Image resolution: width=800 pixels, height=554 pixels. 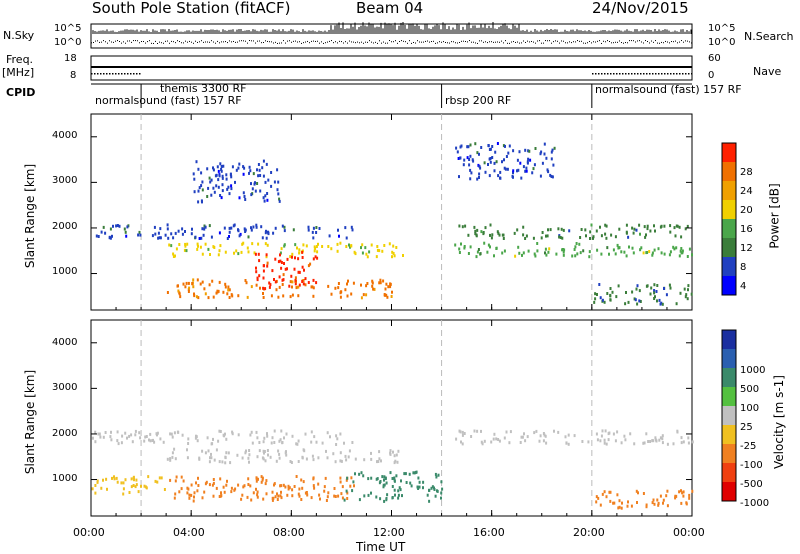 I want to click on nave-tick-bottom: 0, so click(x=711, y=75).